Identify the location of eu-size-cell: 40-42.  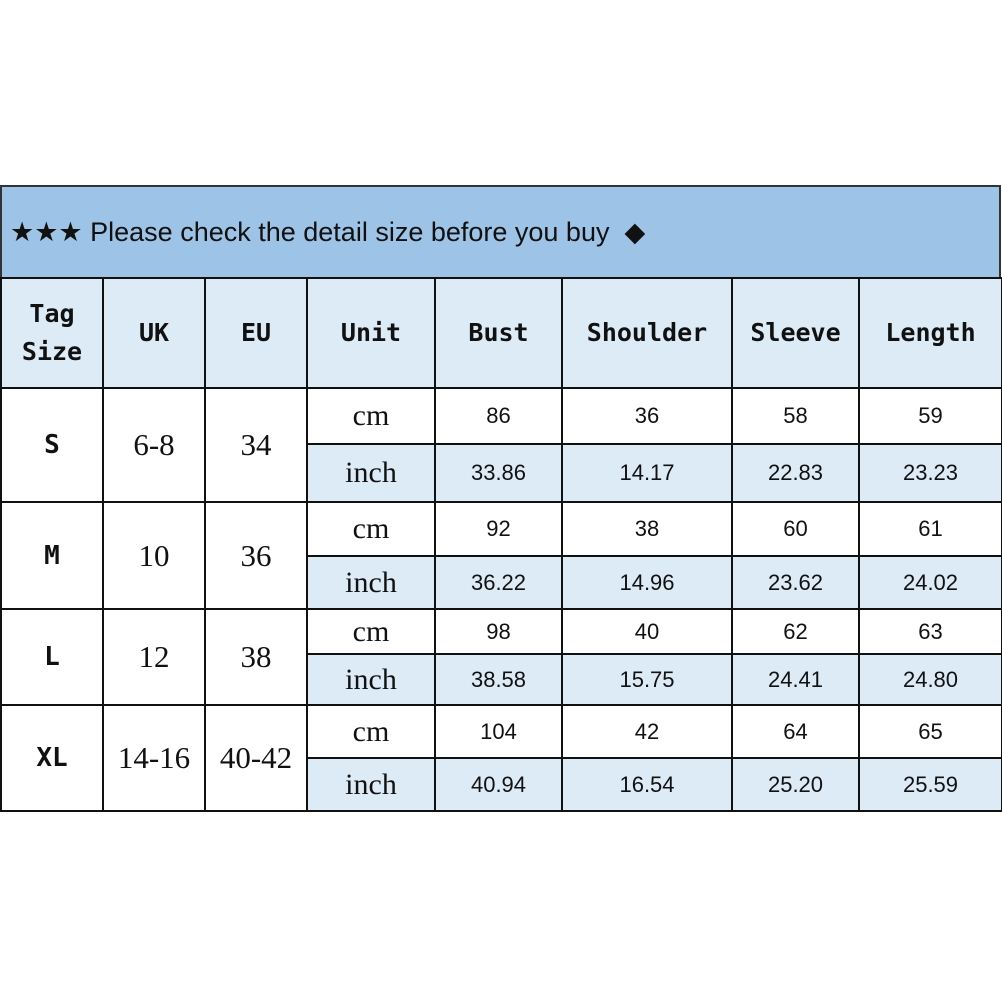
(256, 758).